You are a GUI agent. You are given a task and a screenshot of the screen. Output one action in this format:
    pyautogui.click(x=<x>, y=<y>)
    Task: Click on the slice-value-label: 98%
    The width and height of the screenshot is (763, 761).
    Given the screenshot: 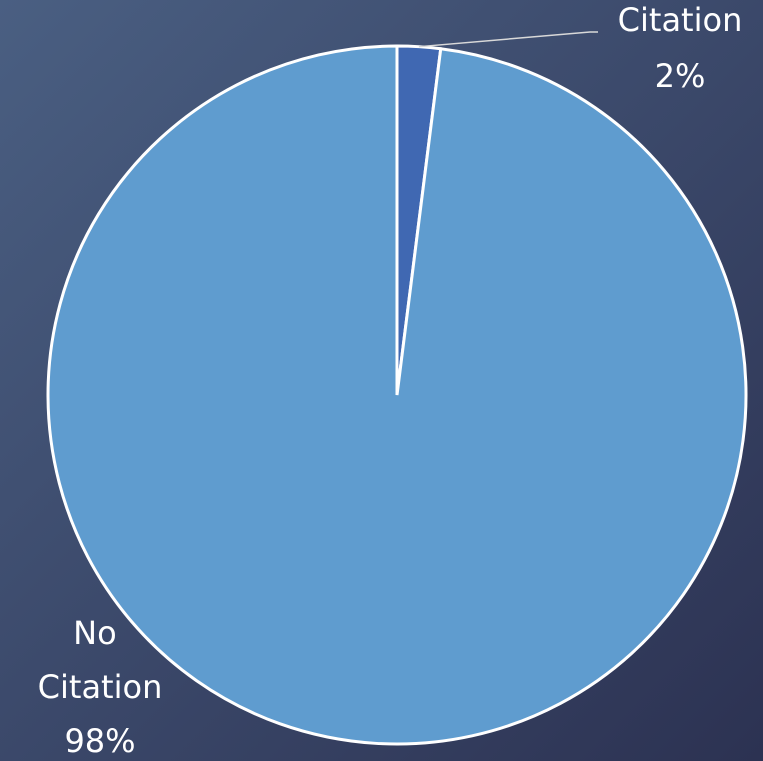 What is the action you would take?
    pyautogui.click(x=99, y=741)
    